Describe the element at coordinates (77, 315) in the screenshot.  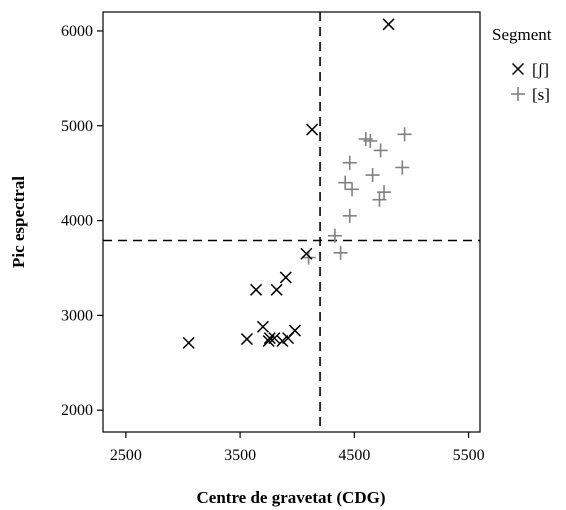
I see `y-tick-label: 3000` at that location.